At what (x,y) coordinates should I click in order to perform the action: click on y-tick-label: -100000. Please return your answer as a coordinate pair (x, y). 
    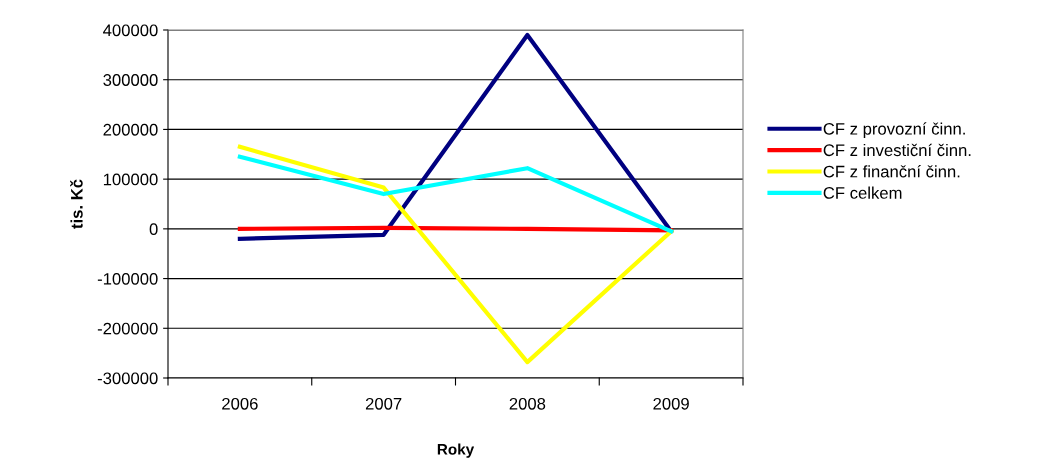
    Looking at the image, I should click on (127, 278).